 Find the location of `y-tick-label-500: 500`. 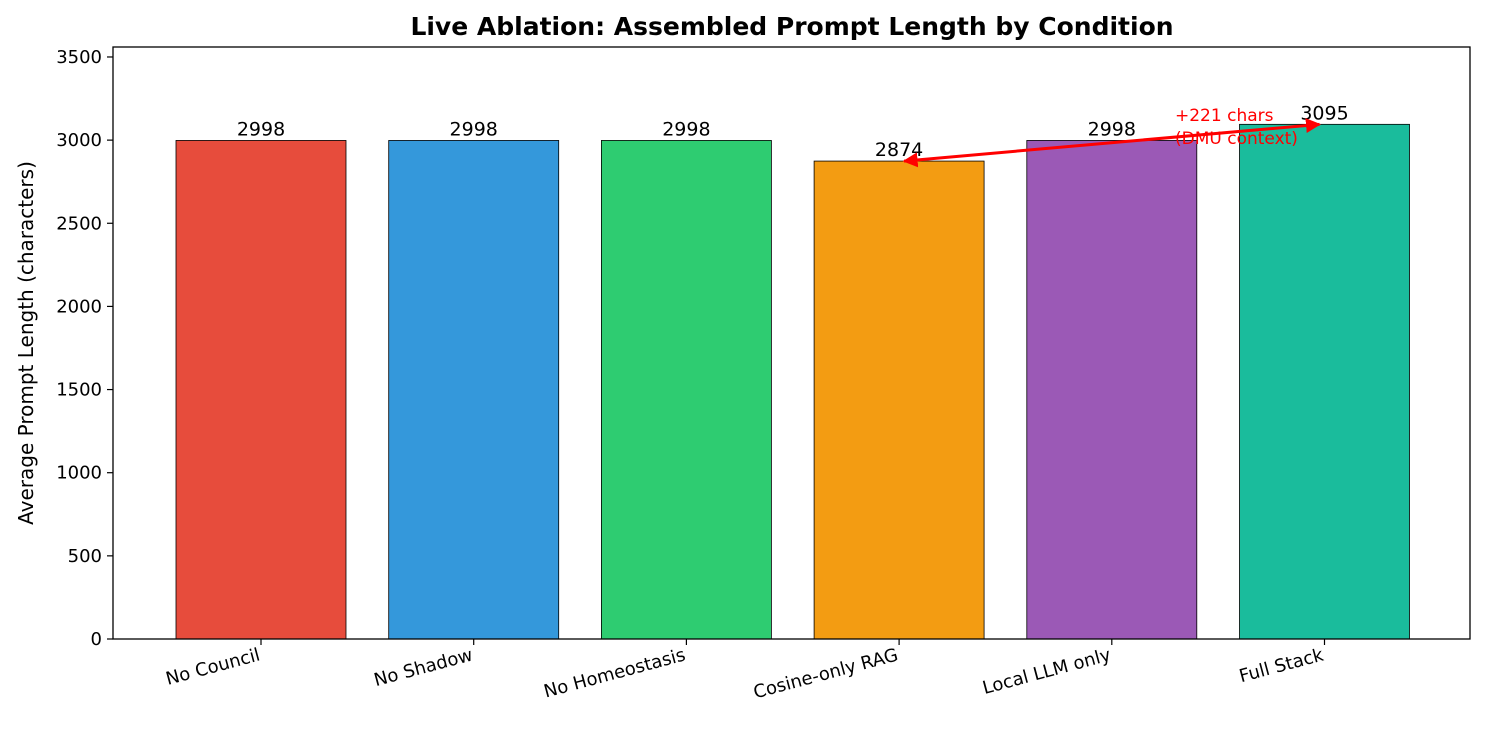

y-tick-label-500: 500 is located at coordinates (85, 556).